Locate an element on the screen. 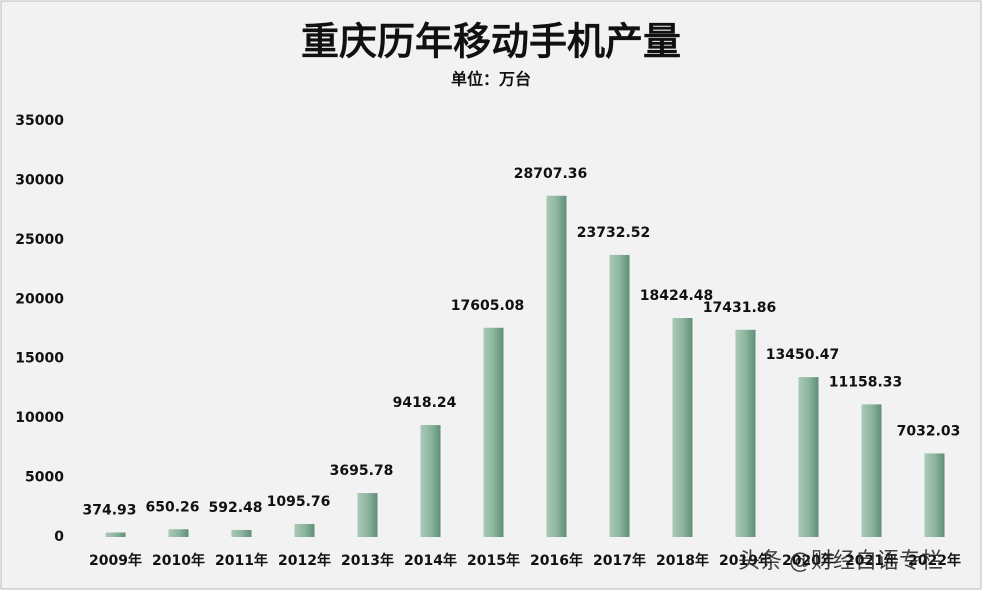 The height and width of the screenshot is (590, 982). value-label: 7032.03 is located at coordinates (929, 431).